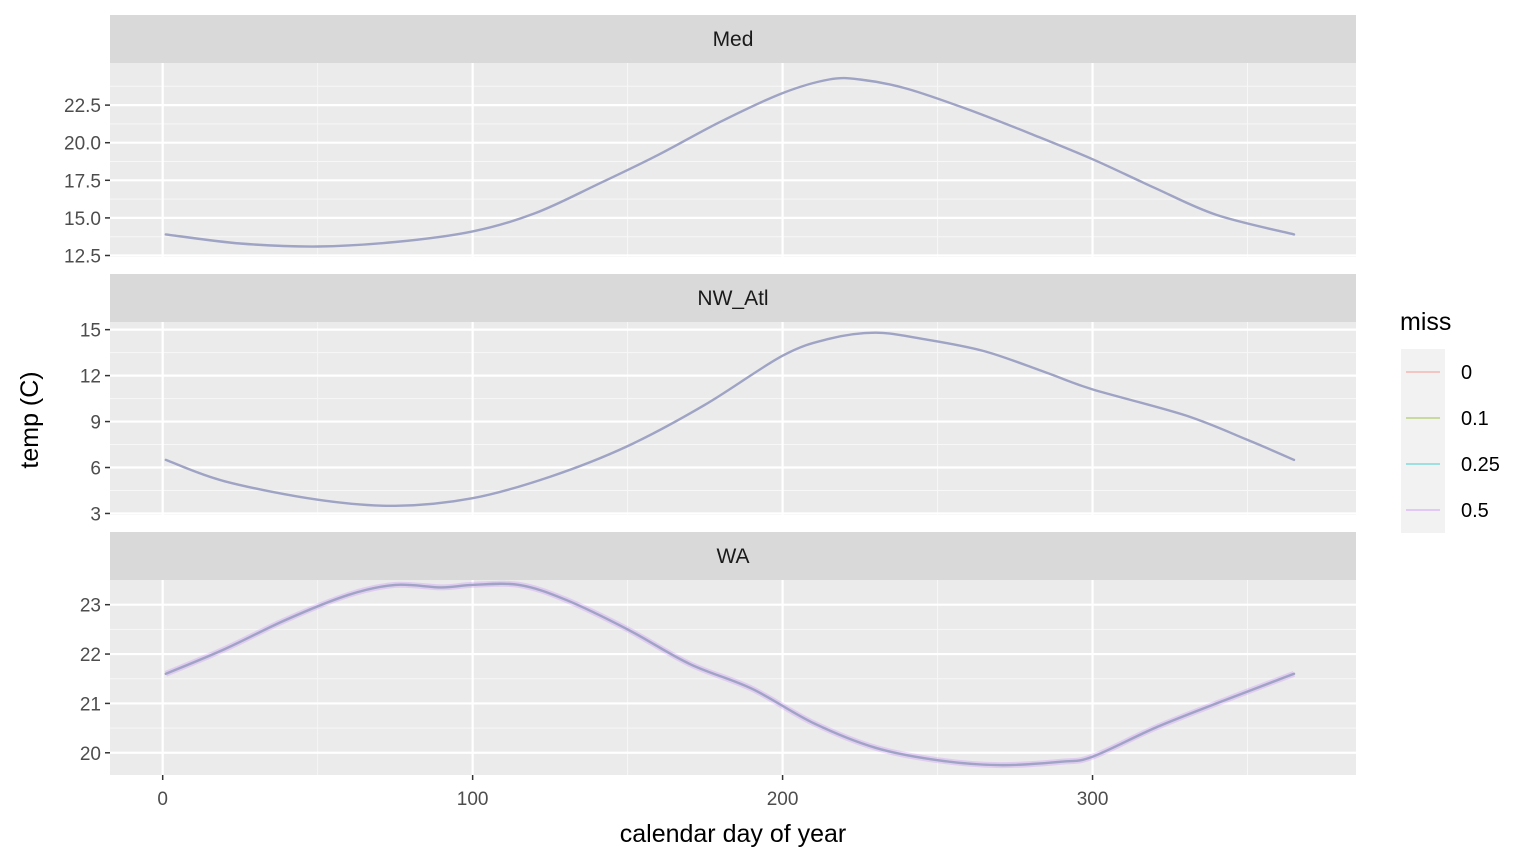  Describe the element at coordinates (90, 377) in the screenshot. I see `y-tick-label: 12` at that location.